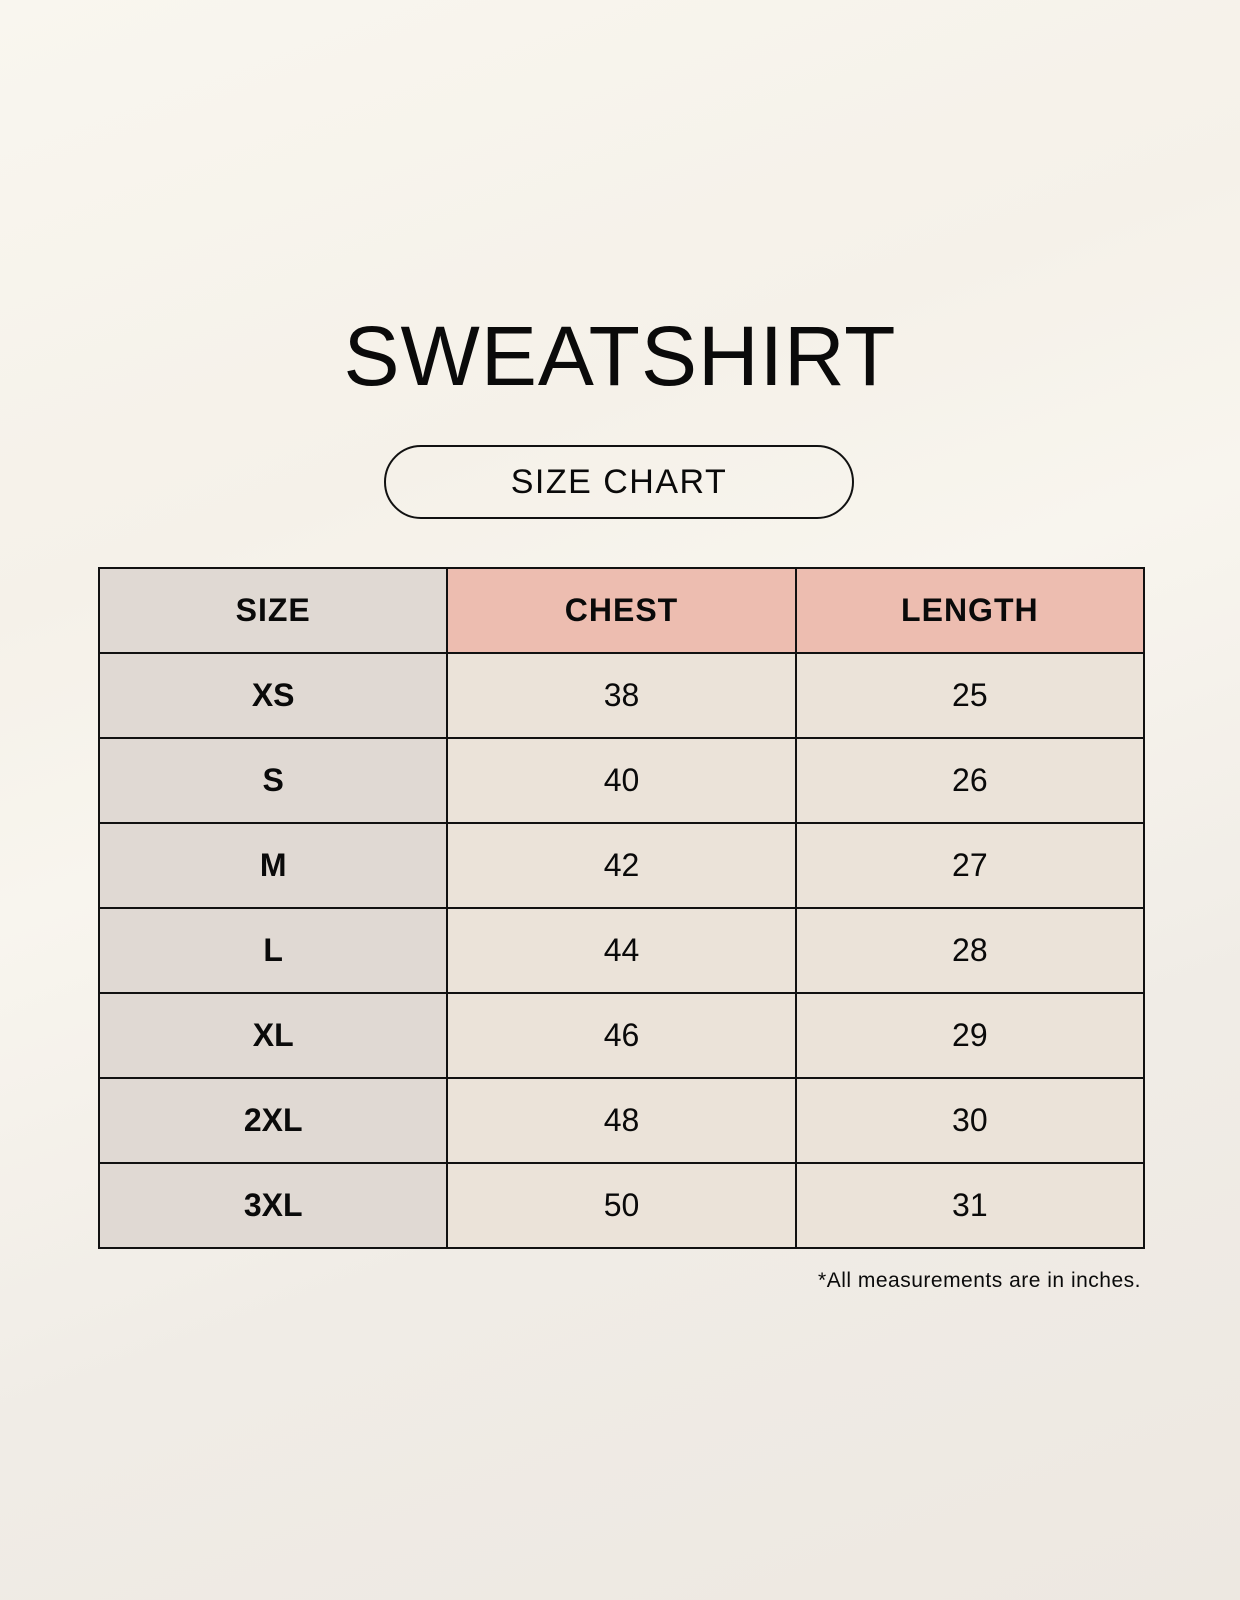  I want to click on cell-size: S, so click(273, 780).